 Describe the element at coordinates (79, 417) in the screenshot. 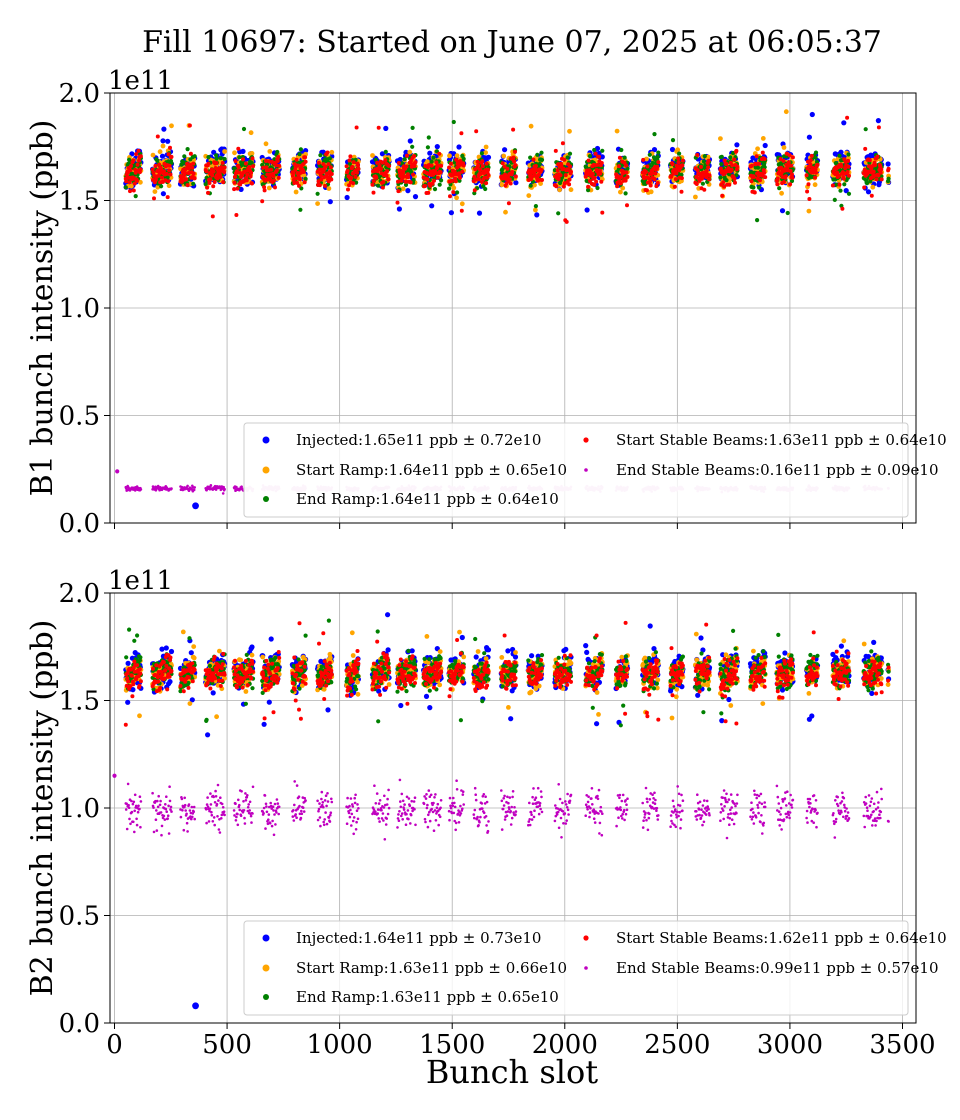

I see `y-tick-label: 0.5` at that location.